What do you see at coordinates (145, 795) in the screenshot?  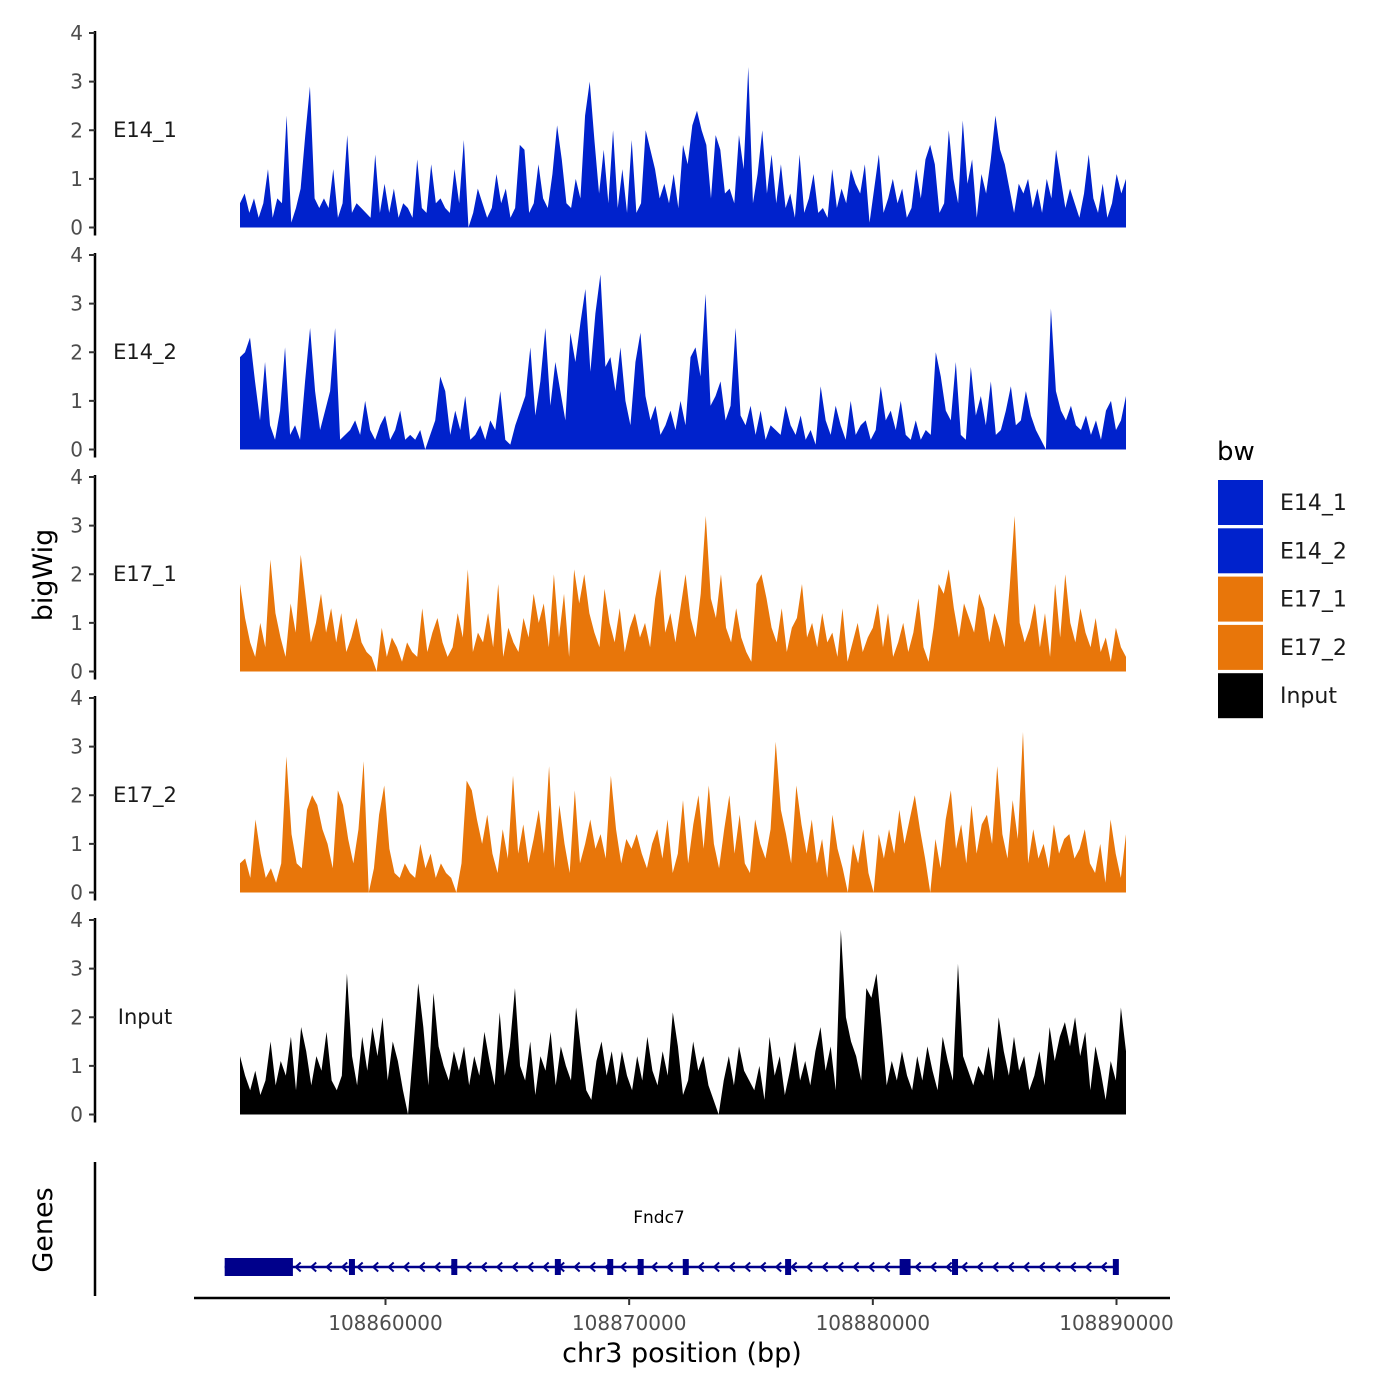 I see `track-label: E17_2` at bounding box center [145, 795].